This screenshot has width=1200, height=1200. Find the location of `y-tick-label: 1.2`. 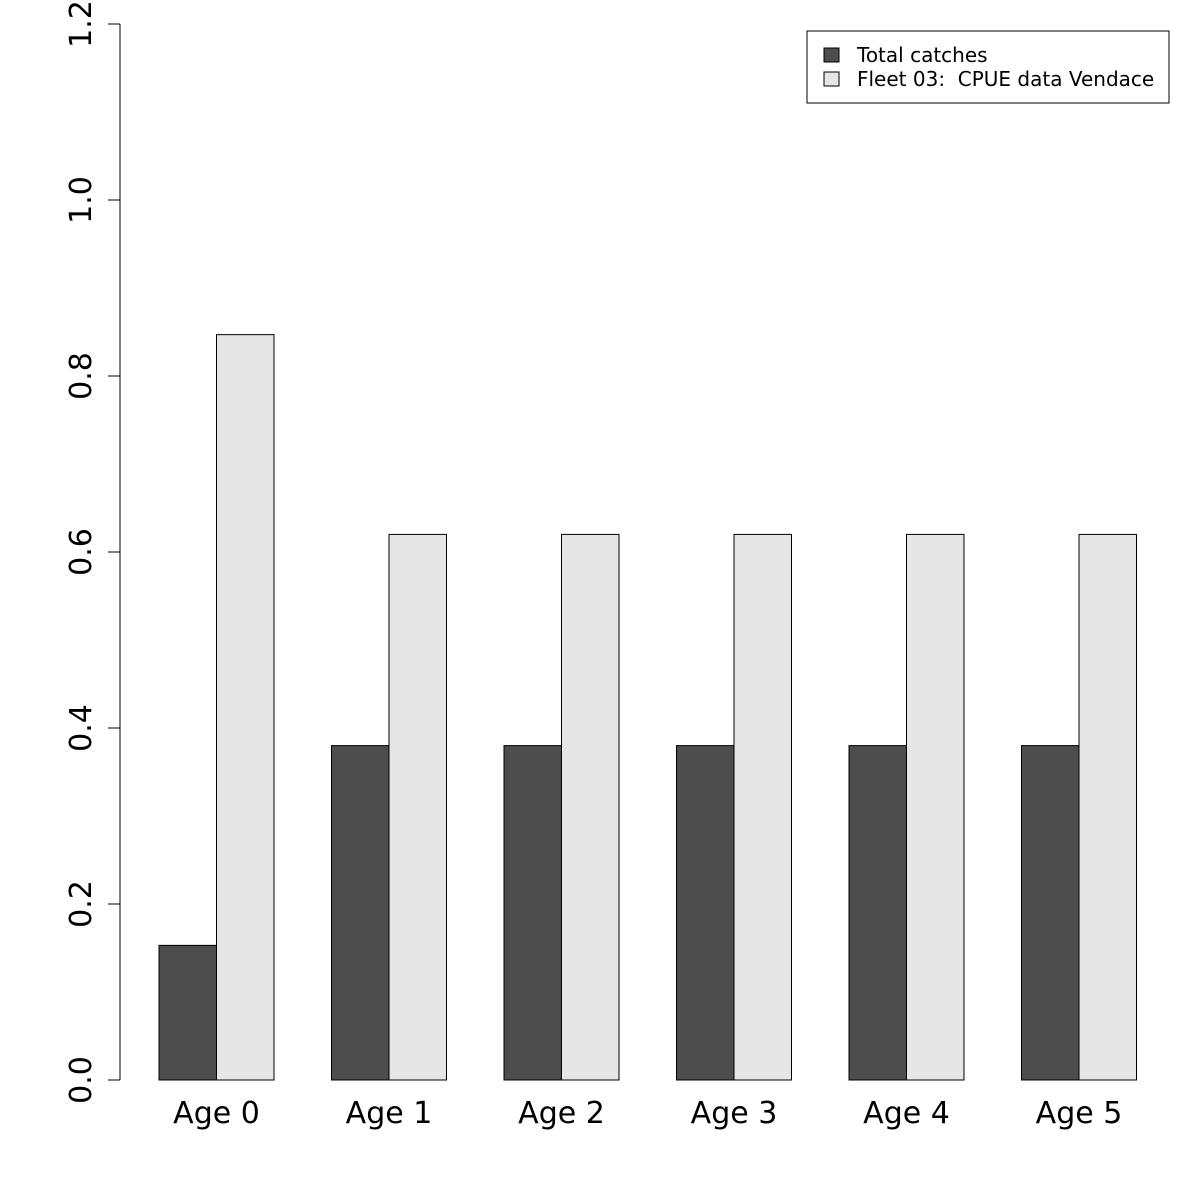

y-tick-label: 1.2 is located at coordinates (81, 24).